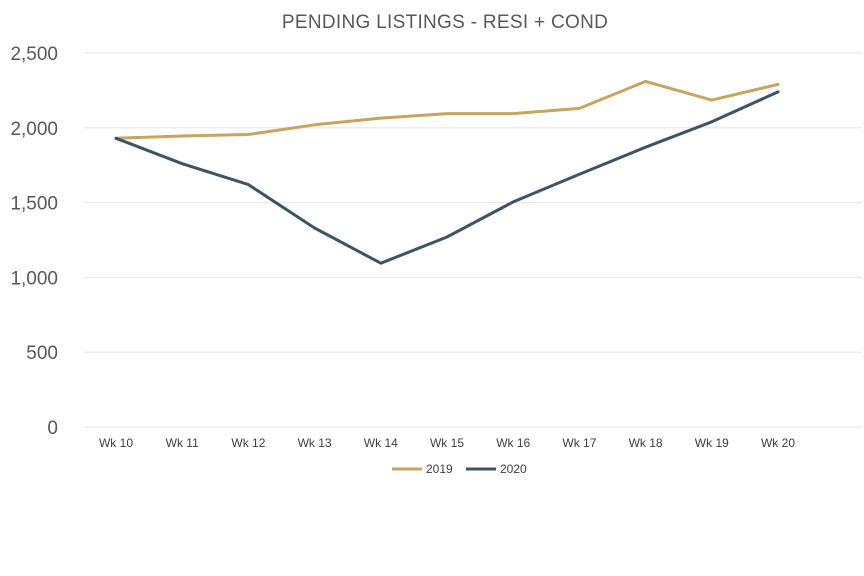 The height and width of the screenshot is (576, 864). Describe the element at coordinates (513, 469) in the screenshot. I see `legend-label: 2020` at that location.